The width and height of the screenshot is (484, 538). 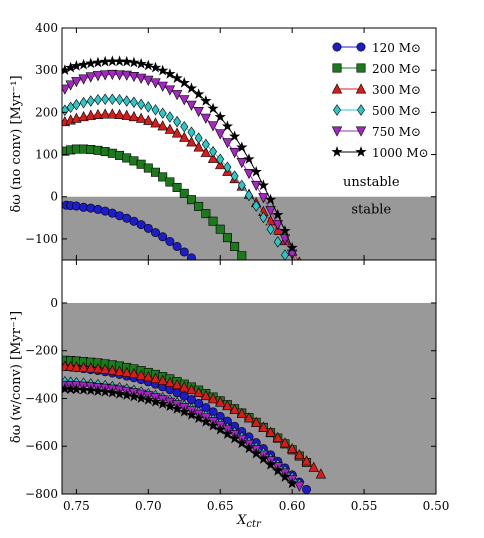 What do you see at coordinates (46, 28) in the screenshot?
I see `top-ytick-label-5: 400` at bounding box center [46, 28].